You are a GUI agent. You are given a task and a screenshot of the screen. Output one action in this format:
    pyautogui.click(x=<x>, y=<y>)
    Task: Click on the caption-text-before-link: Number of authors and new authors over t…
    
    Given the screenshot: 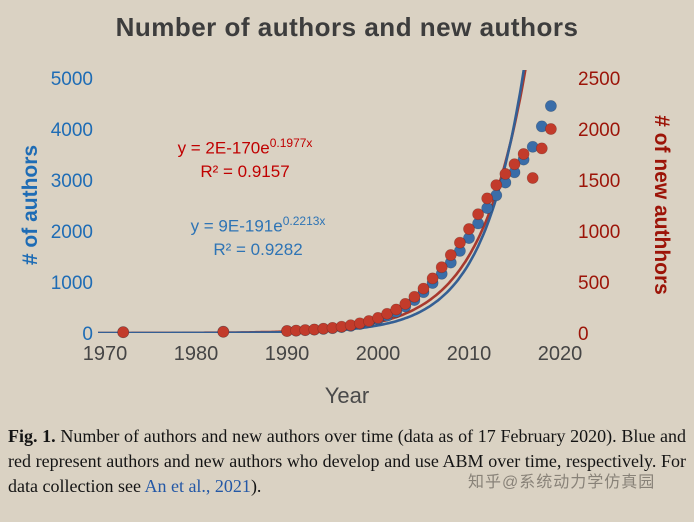 What is the action you would take?
    pyautogui.click(x=347, y=461)
    